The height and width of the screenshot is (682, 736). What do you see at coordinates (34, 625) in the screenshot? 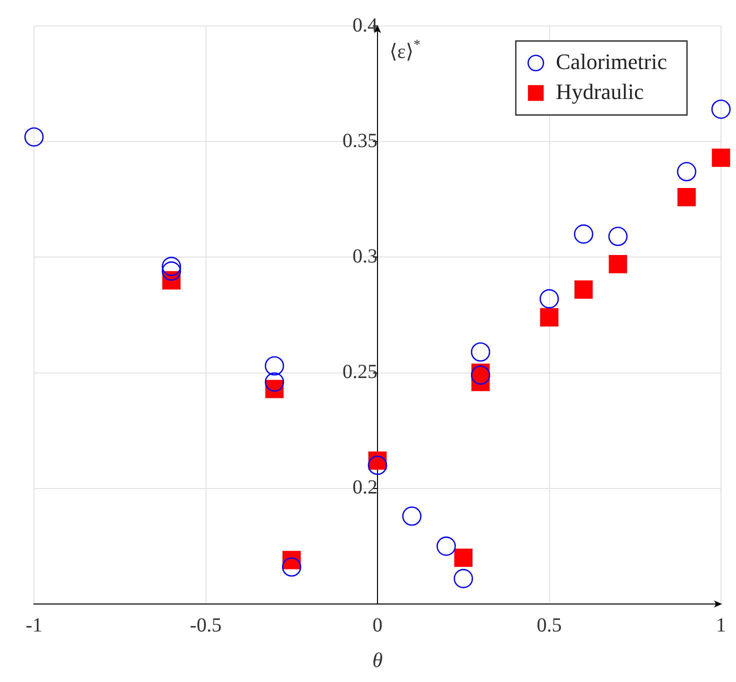
I see `x-tick-label: -1` at bounding box center [34, 625].